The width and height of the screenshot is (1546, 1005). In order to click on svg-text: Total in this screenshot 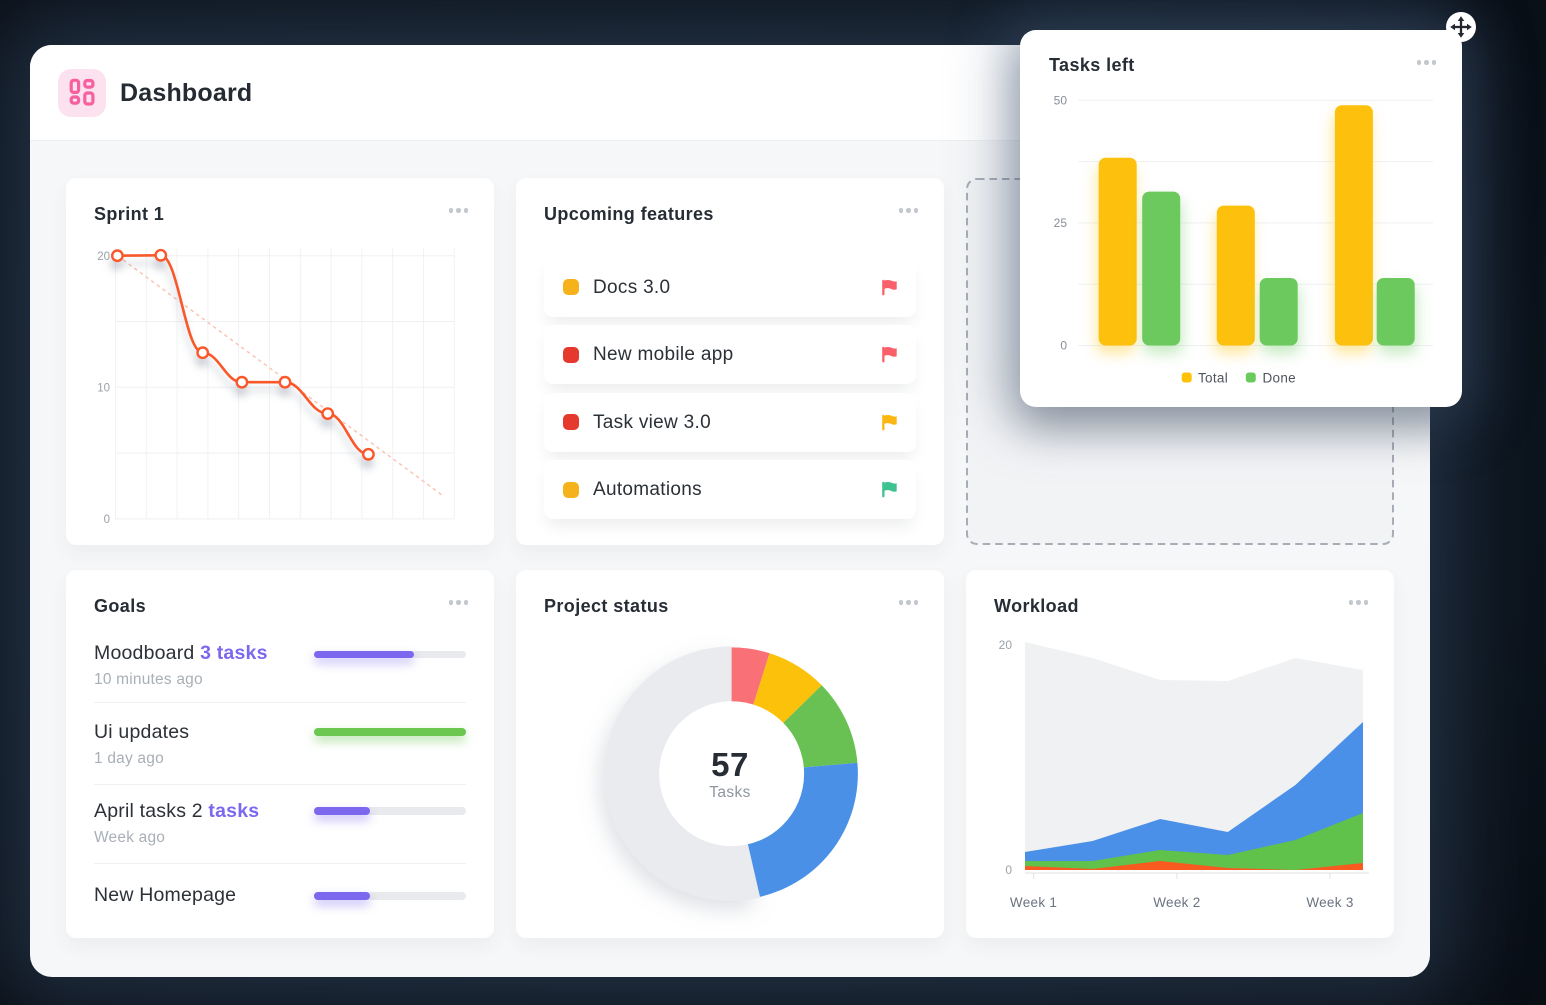, I will do `click(1213, 378)`.